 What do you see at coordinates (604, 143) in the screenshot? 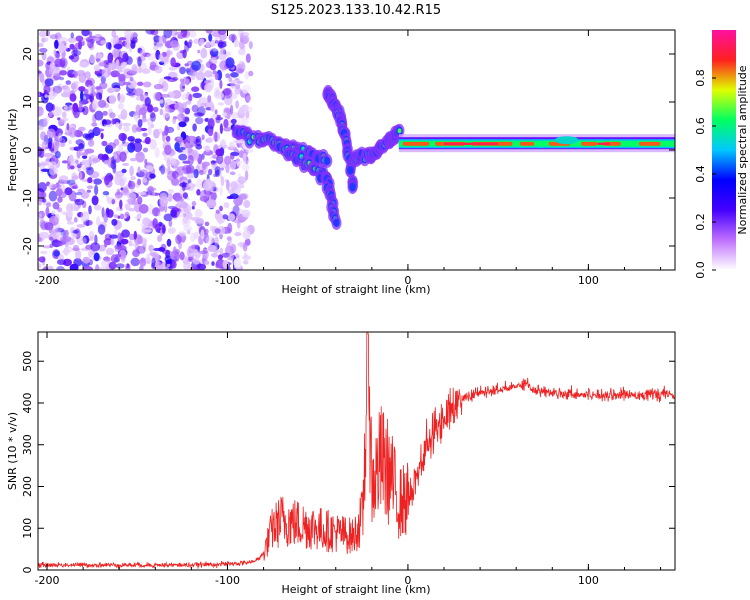
I see `carrier-peak` at bounding box center [604, 143].